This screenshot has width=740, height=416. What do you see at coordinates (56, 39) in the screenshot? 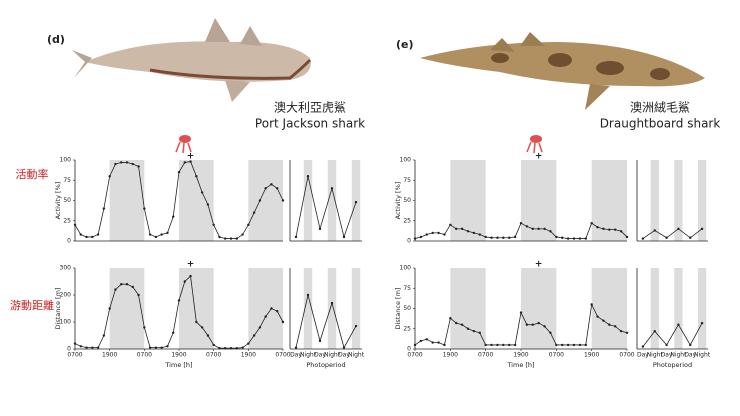
I see `panel-label: (d)` at bounding box center [56, 39].